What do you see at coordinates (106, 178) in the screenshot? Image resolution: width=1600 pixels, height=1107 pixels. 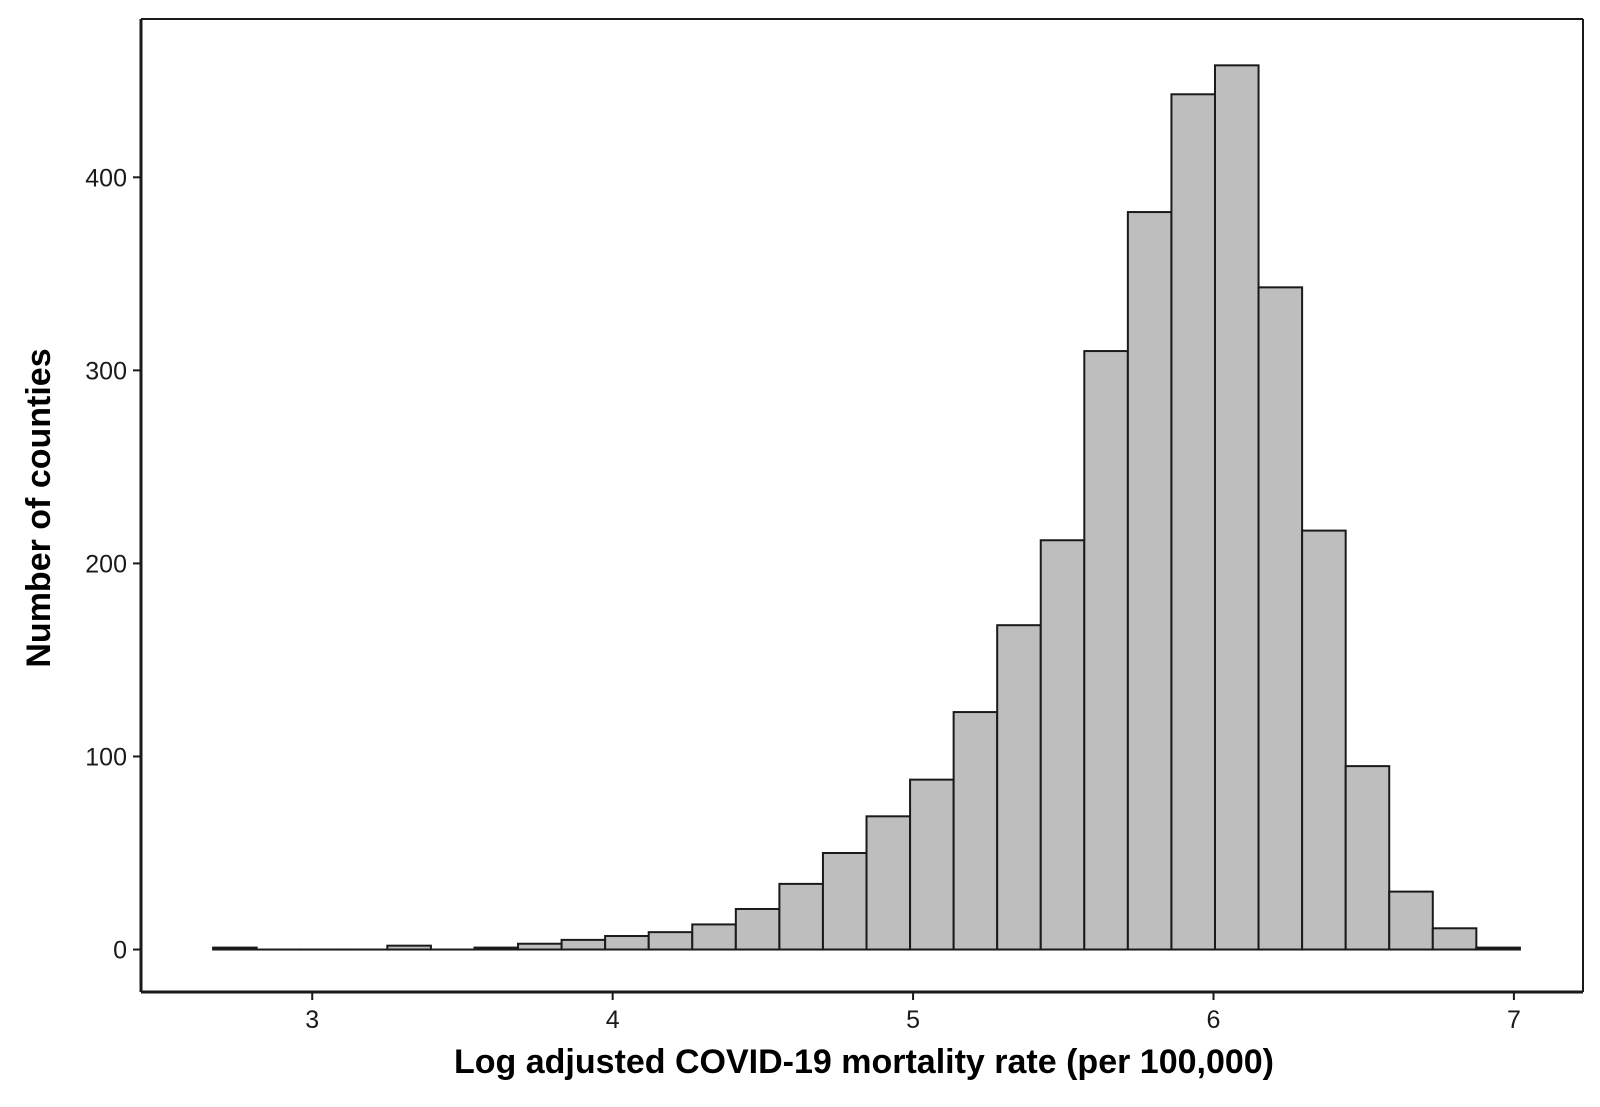 I see `y-tick-label: 400` at bounding box center [106, 178].